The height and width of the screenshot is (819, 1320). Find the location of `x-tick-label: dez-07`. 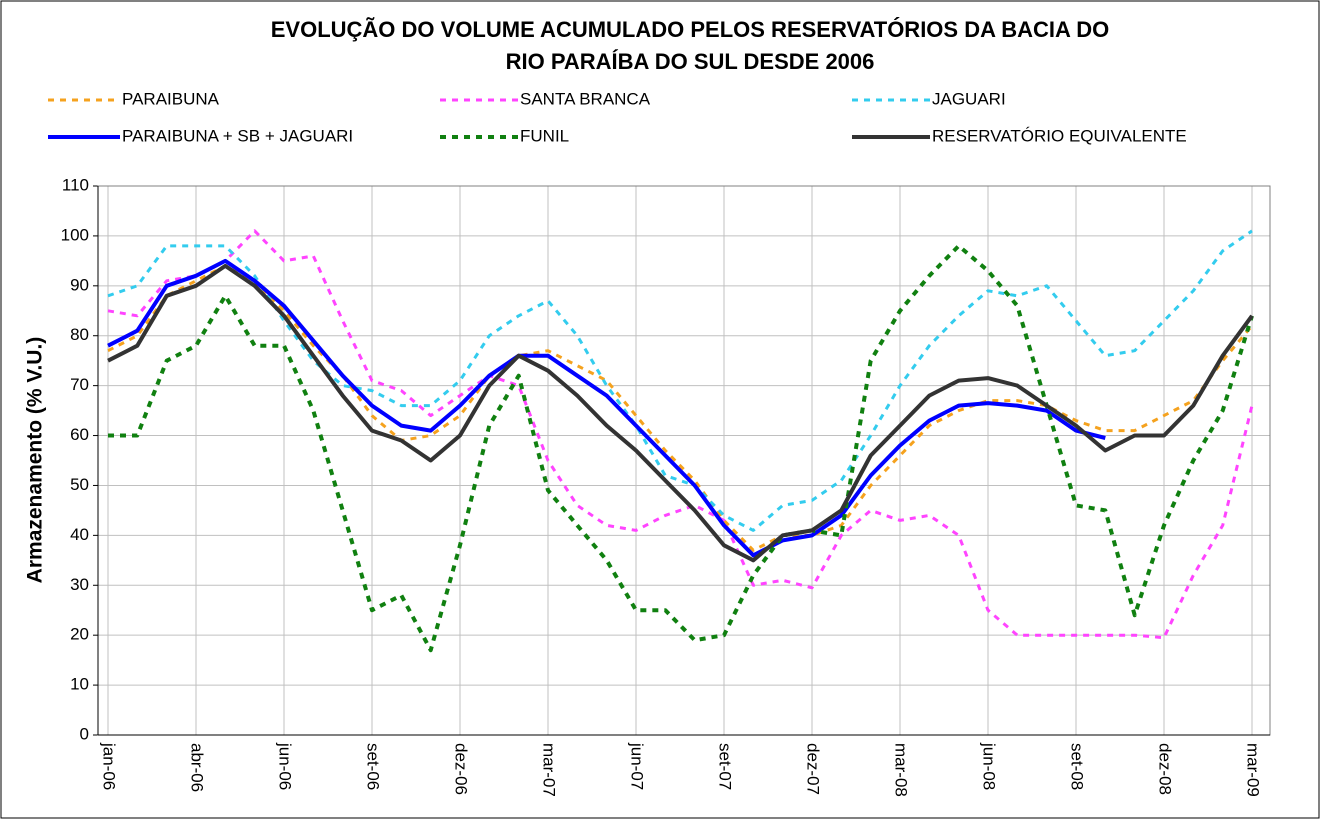

x-tick-label: dez-07 is located at coordinates (813, 769).